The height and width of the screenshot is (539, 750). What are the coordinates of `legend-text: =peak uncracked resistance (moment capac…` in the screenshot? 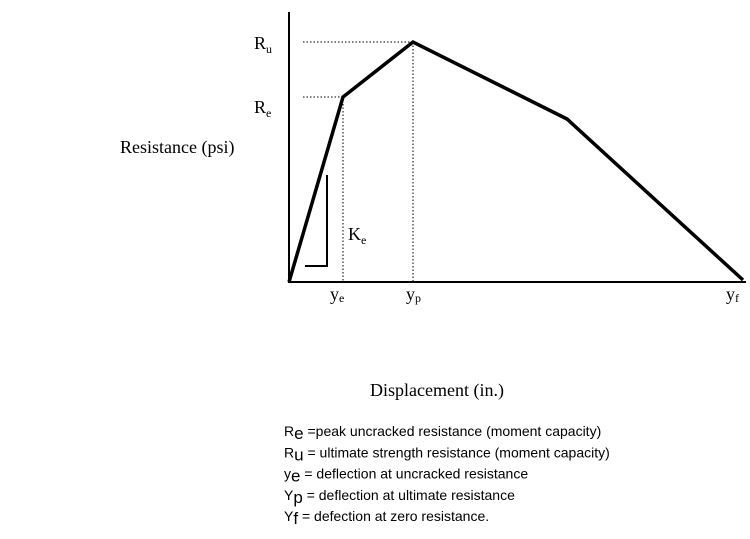 It's located at (453, 431).